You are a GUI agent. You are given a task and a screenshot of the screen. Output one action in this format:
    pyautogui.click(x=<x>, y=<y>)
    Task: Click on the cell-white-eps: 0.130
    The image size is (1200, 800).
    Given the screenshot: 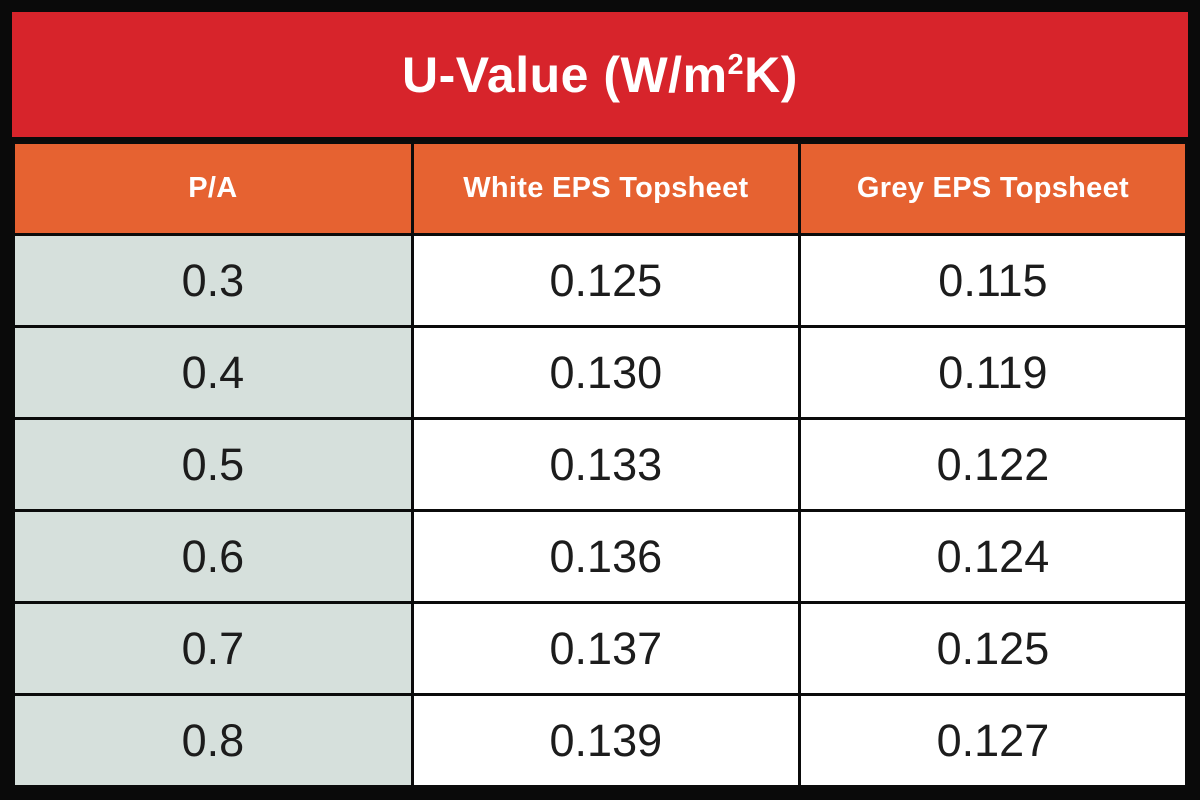 What is the action you would take?
    pyautogui.click(x=605, y=372)
    